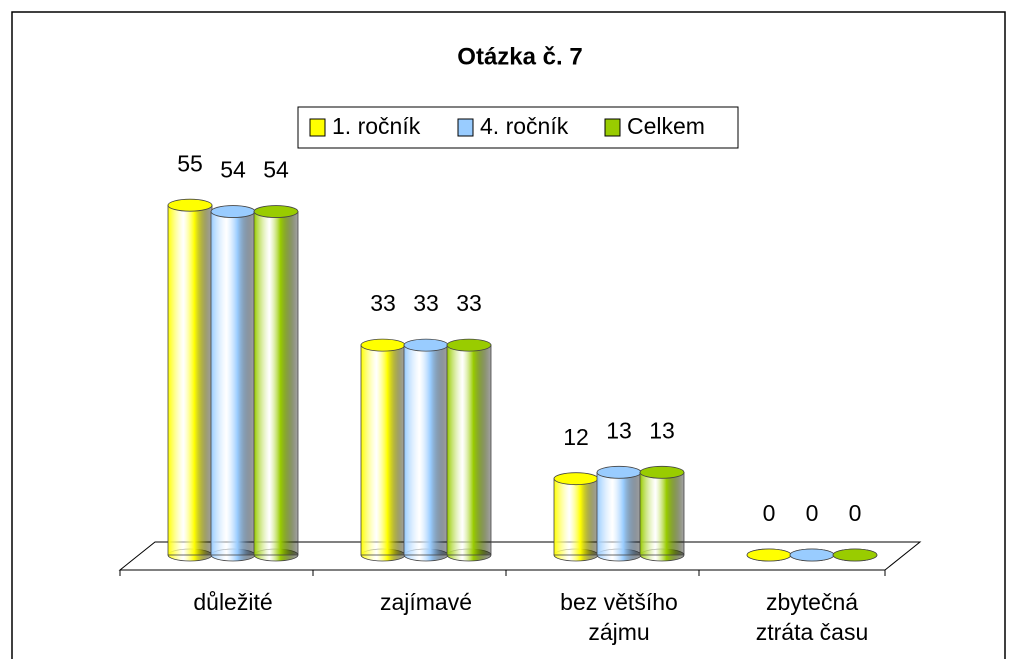  What do you see at coordinates (812, 617) in the screenshot?
I see `x-tick-label: zbytečná ztráta času` at bounding box center [812, 617].